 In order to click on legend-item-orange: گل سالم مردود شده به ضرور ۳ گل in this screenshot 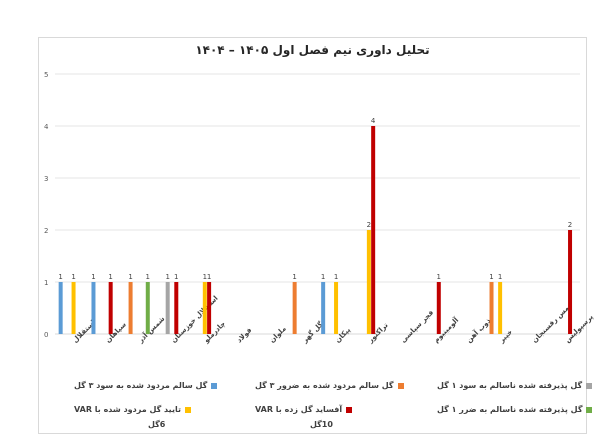, I will do `click(329, 385)`.